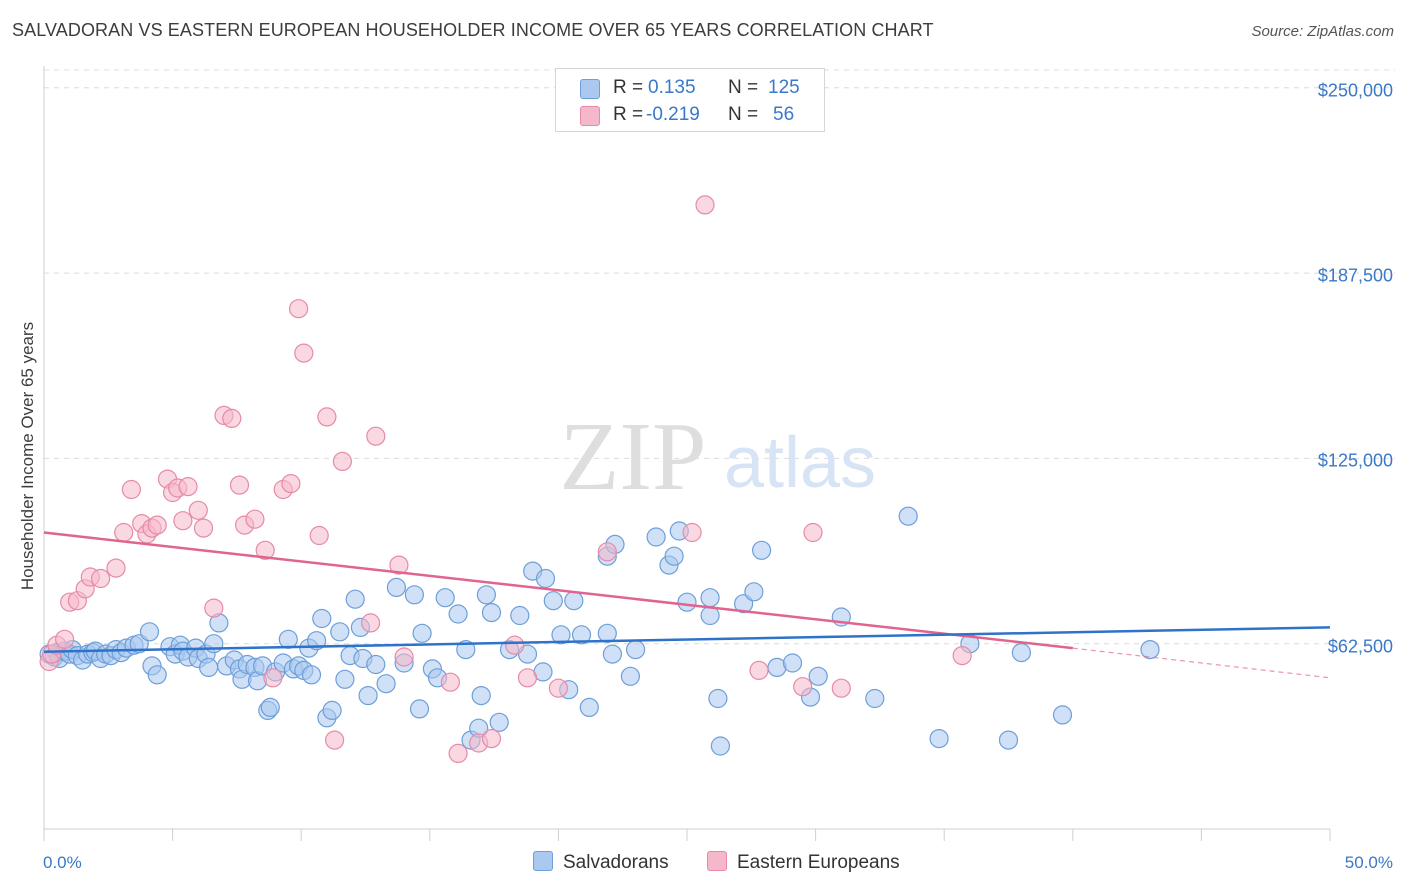 The image size is (1406, 892). I want to click on y-tick-label: $250,000, so click(1355, 90).